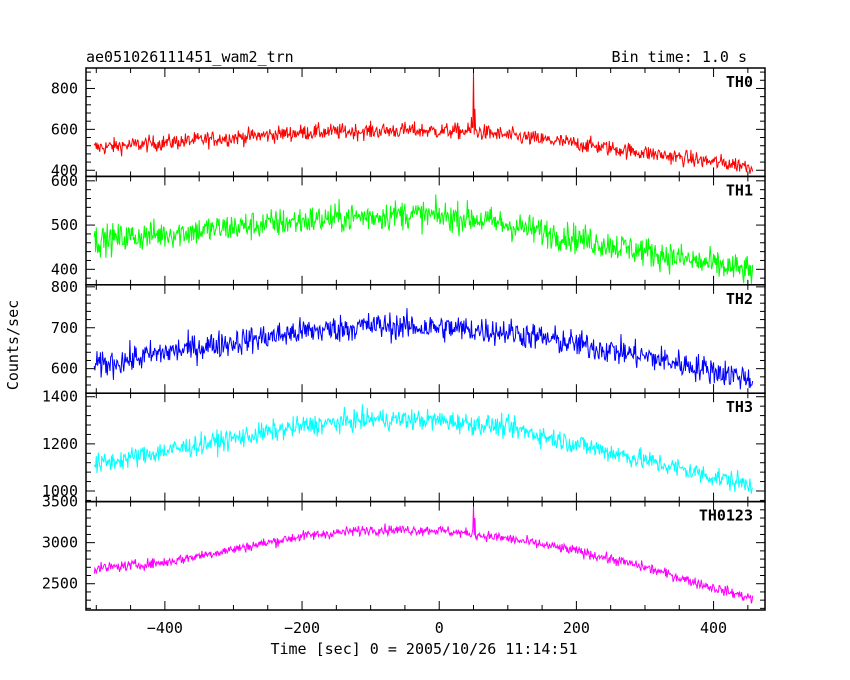 The height and width of the screenshot is (680, 850). I want to click on series-th1, so click(423, 239).